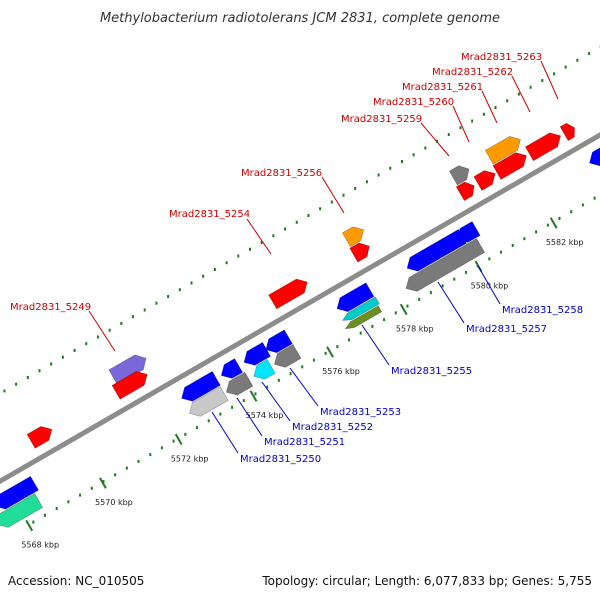  Describe the element at coordinates (239, 383) in the screenshot. I see `feature-5251-cog` at that location.